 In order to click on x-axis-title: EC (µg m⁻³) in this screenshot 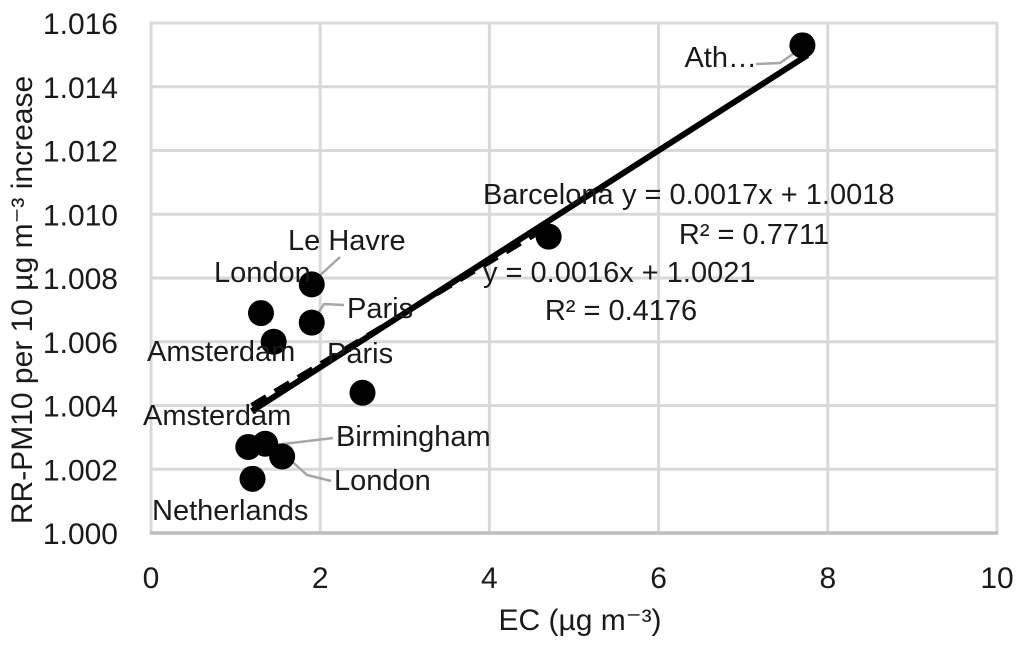, I will do `click(579, 620)`.